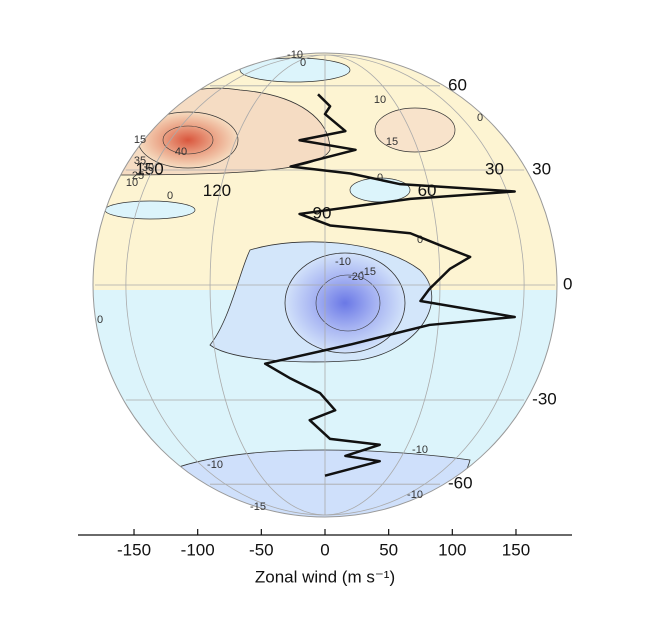  What do you see at coordinates (541, 168) in the screenshot?
I see `latitude-label: 30` at bounding box center [541, 168].